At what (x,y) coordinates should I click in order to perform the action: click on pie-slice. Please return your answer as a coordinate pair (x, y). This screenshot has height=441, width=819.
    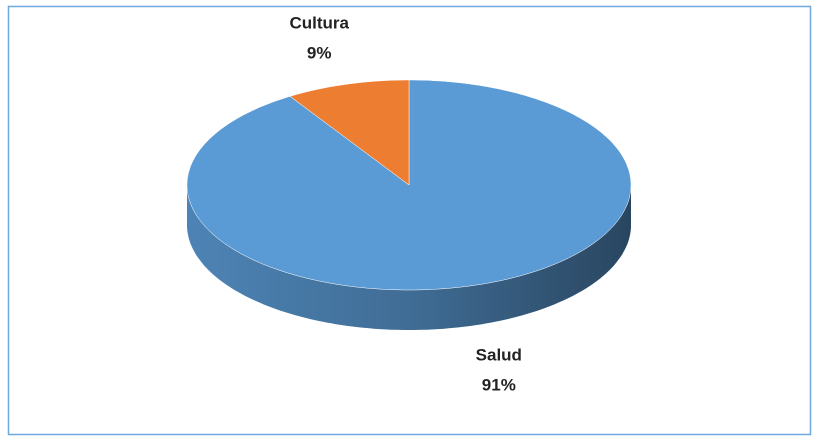
    Looking at the image, I should click on (349, 132).